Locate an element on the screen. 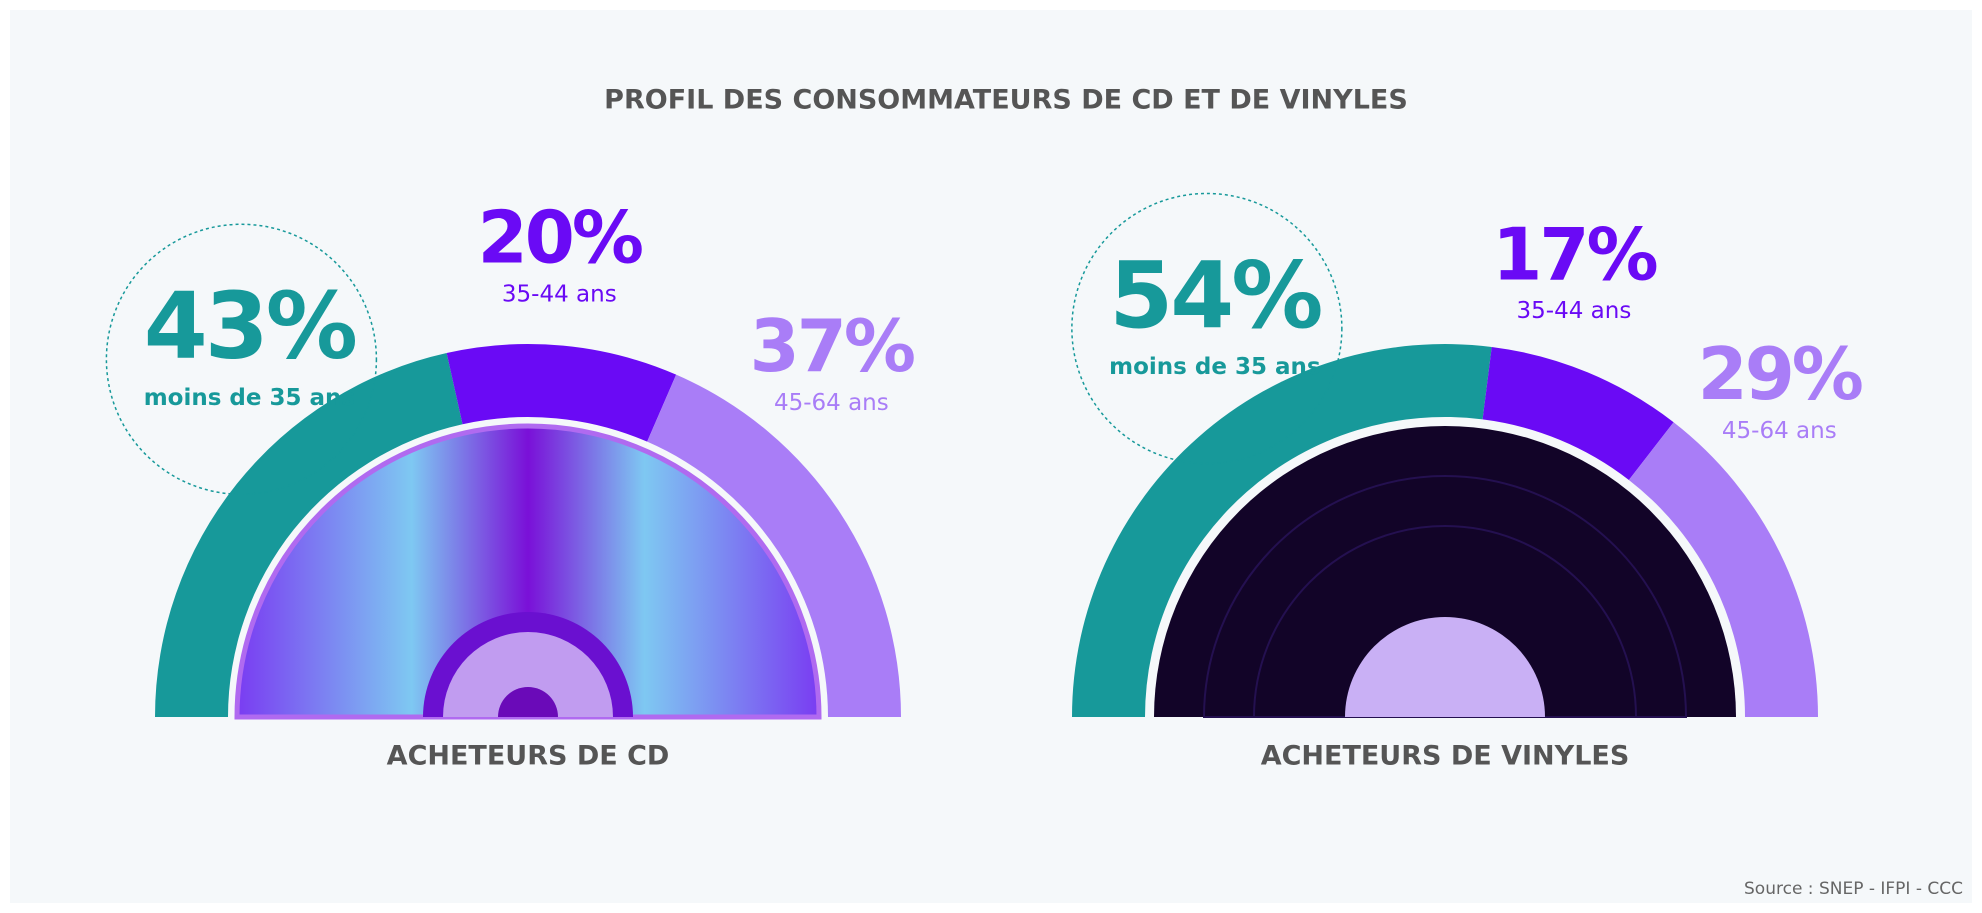  chart-title: ACHETEURS DE VINYLES is located at coordinates (1445, 756).